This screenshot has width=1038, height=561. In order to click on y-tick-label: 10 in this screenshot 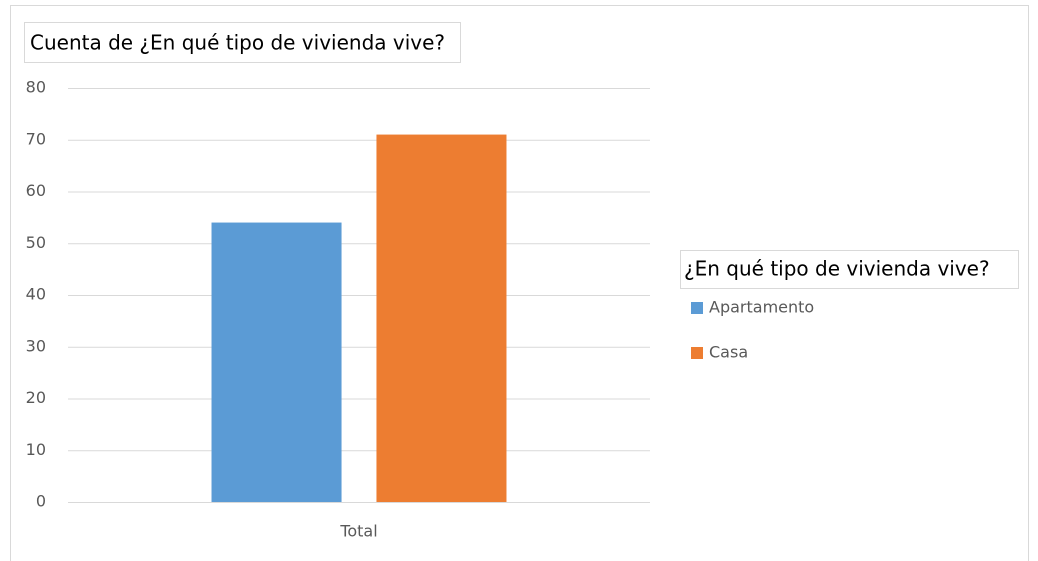, I will do `click(36, 449)`.